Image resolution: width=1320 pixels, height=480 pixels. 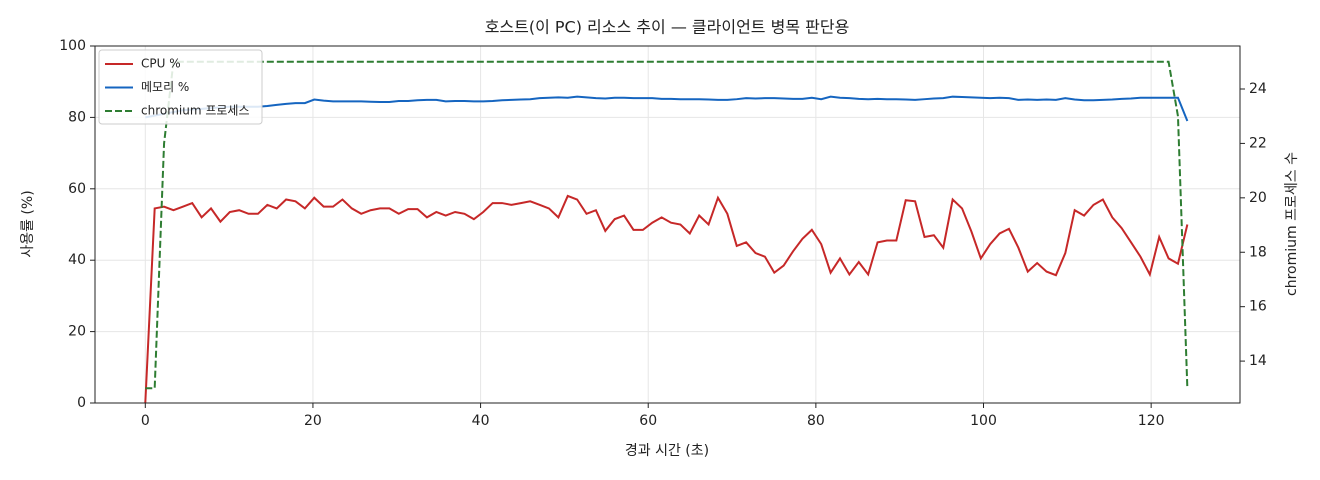 I want to click on x-axis-label: 경과 시간 (초), so click(x=667, y=451).